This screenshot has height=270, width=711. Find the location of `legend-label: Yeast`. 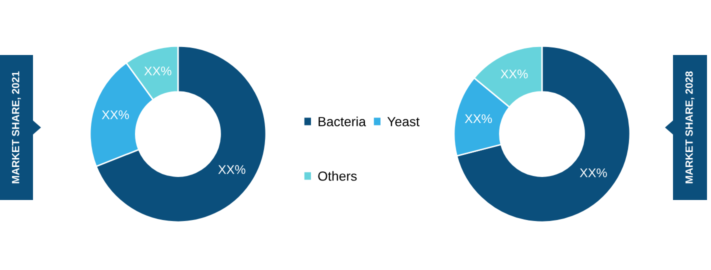

legend-label: Yeast is located at coordinates (403, 121).